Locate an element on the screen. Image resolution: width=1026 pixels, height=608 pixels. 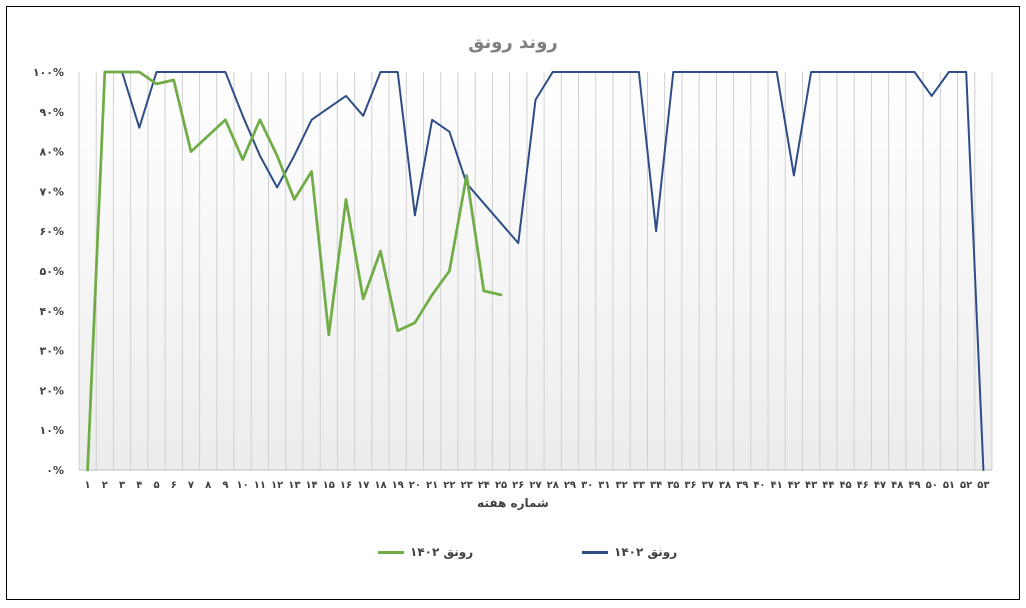
x-tick-label: ۳۷ is located at coordinates (708, 485).